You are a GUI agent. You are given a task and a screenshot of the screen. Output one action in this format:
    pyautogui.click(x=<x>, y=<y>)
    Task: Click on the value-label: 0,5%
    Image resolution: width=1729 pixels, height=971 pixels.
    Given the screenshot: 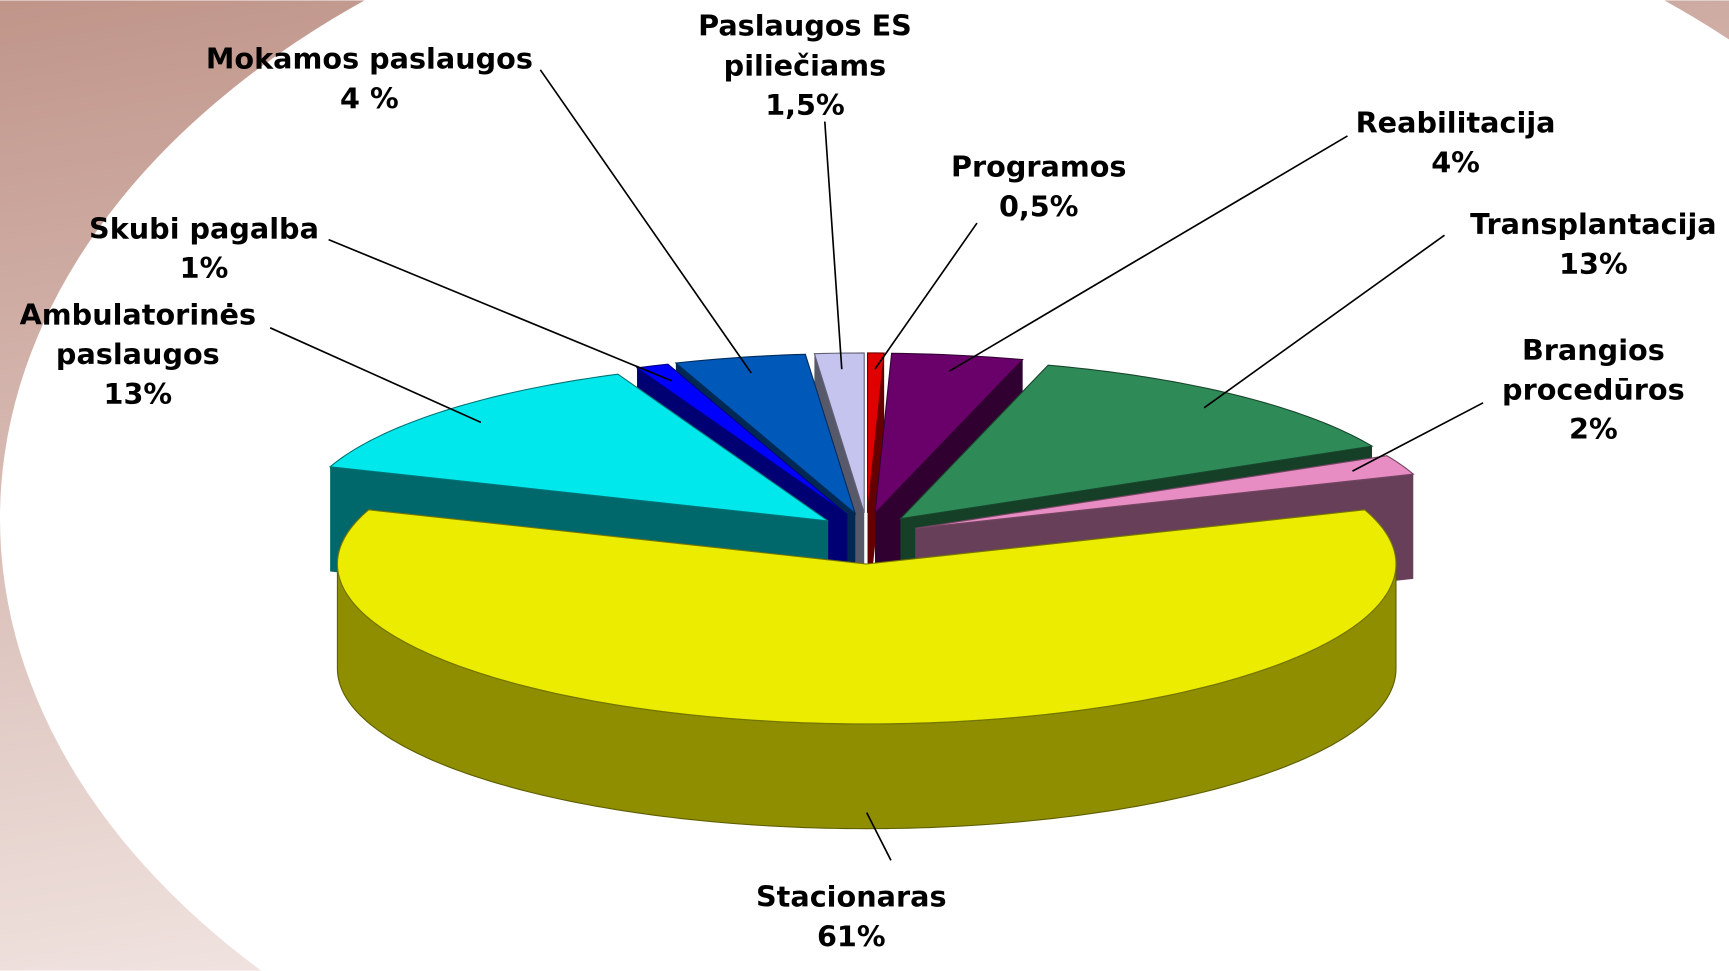 What is the action you would take?
    pyautogui.click(x=1038, y=208)
    